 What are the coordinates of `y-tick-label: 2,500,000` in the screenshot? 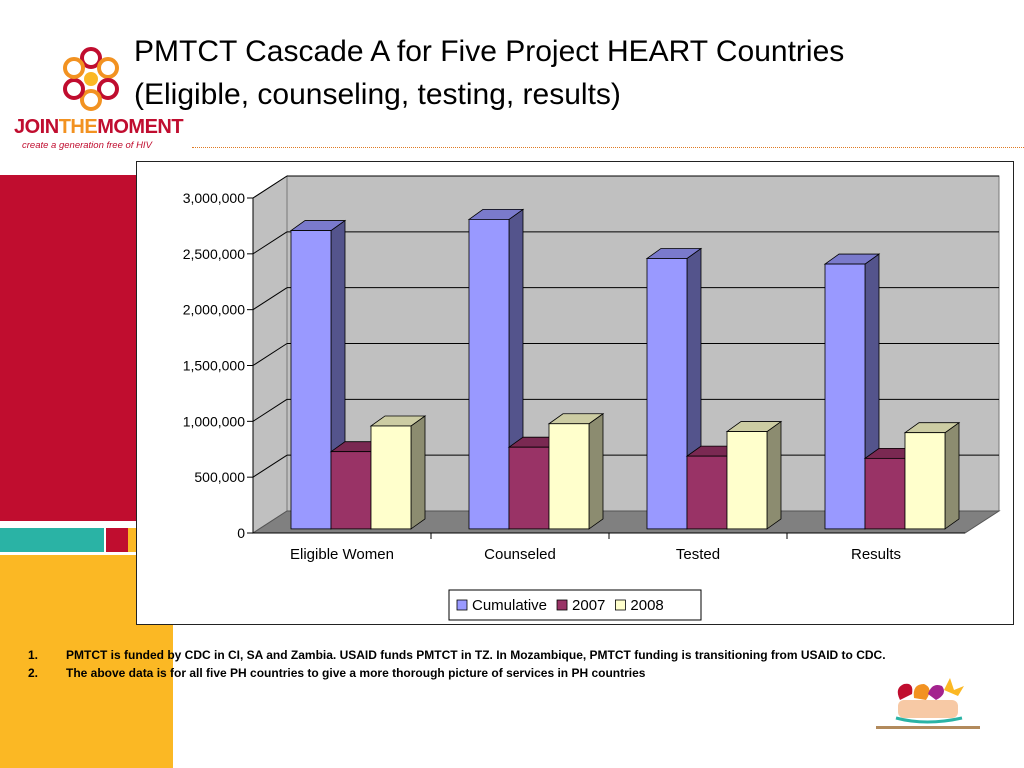 It's located at (214, 254).